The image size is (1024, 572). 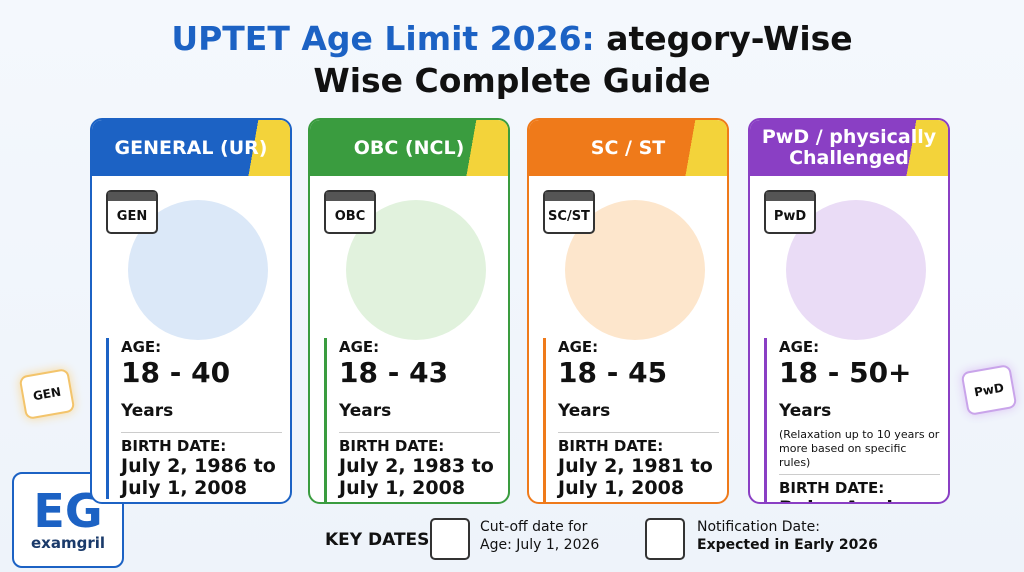 I want to click on side-icon: GEN, so click(x=47, y=394).